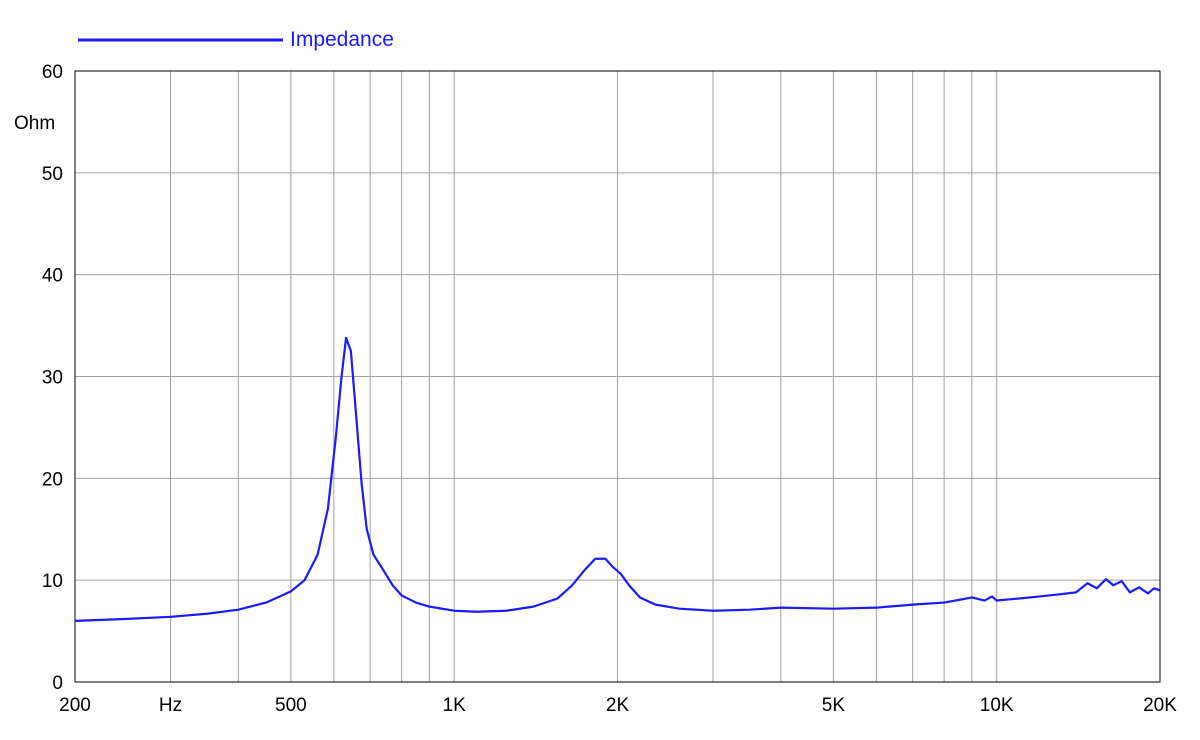  Describe the element at coordinates (34, 123) in the screenshot. I see `y-axis-unit-label: Ohm` at that location.